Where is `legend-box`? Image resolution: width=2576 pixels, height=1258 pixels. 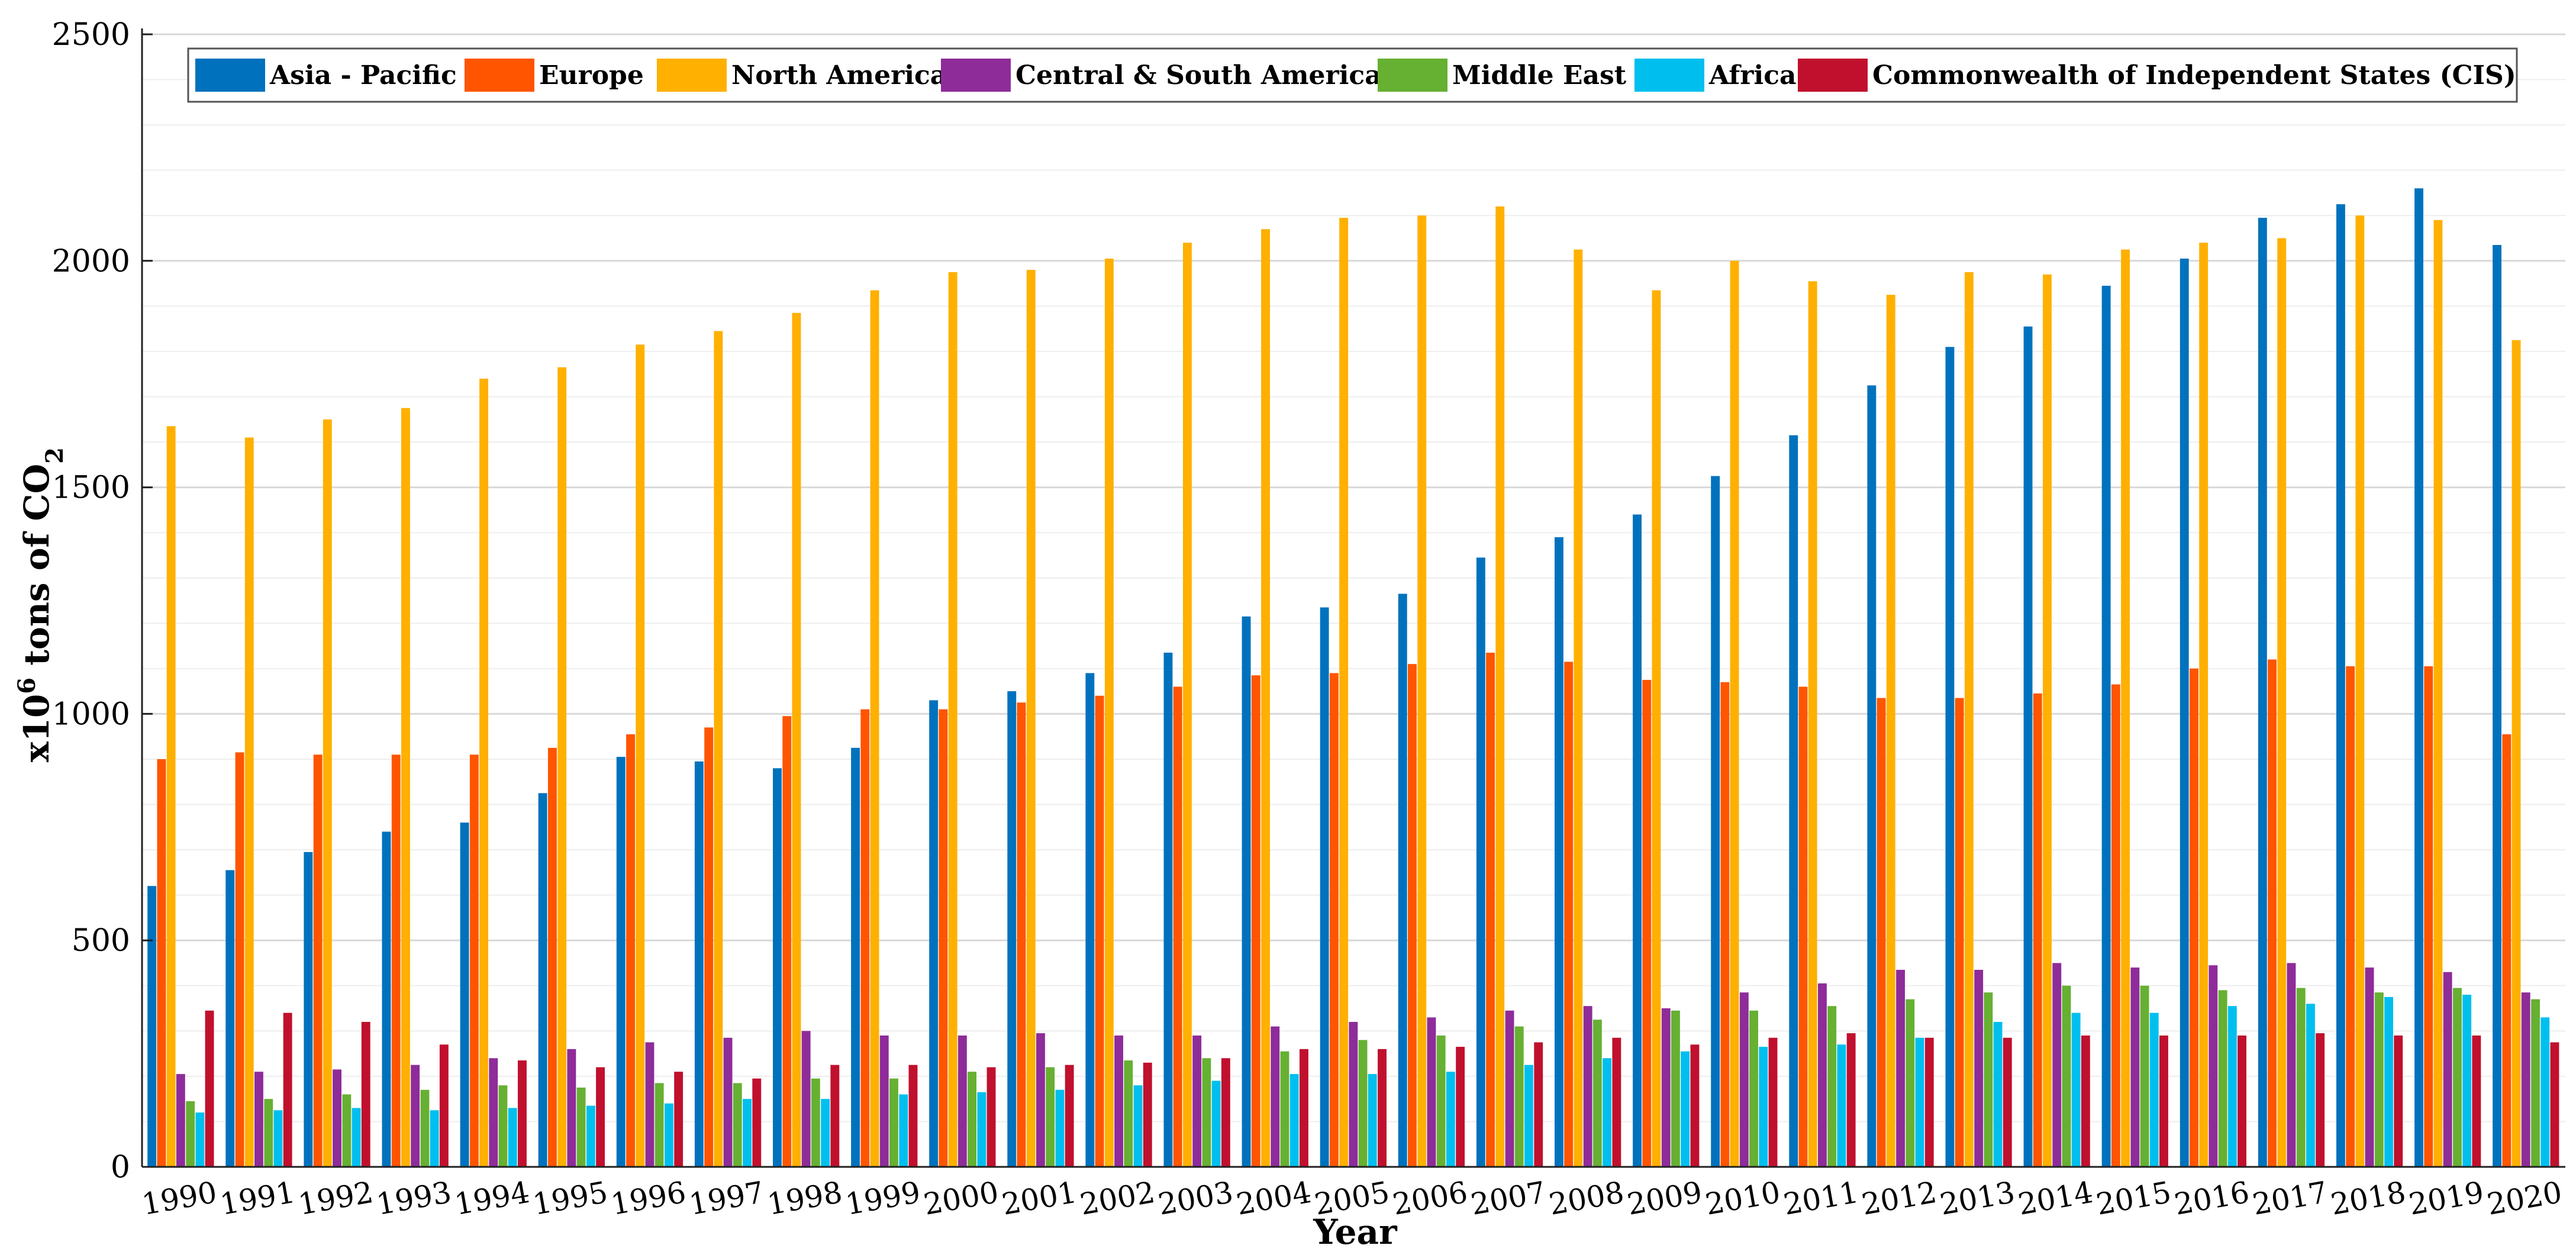
legend-box is located at coordinates (1352, 75).